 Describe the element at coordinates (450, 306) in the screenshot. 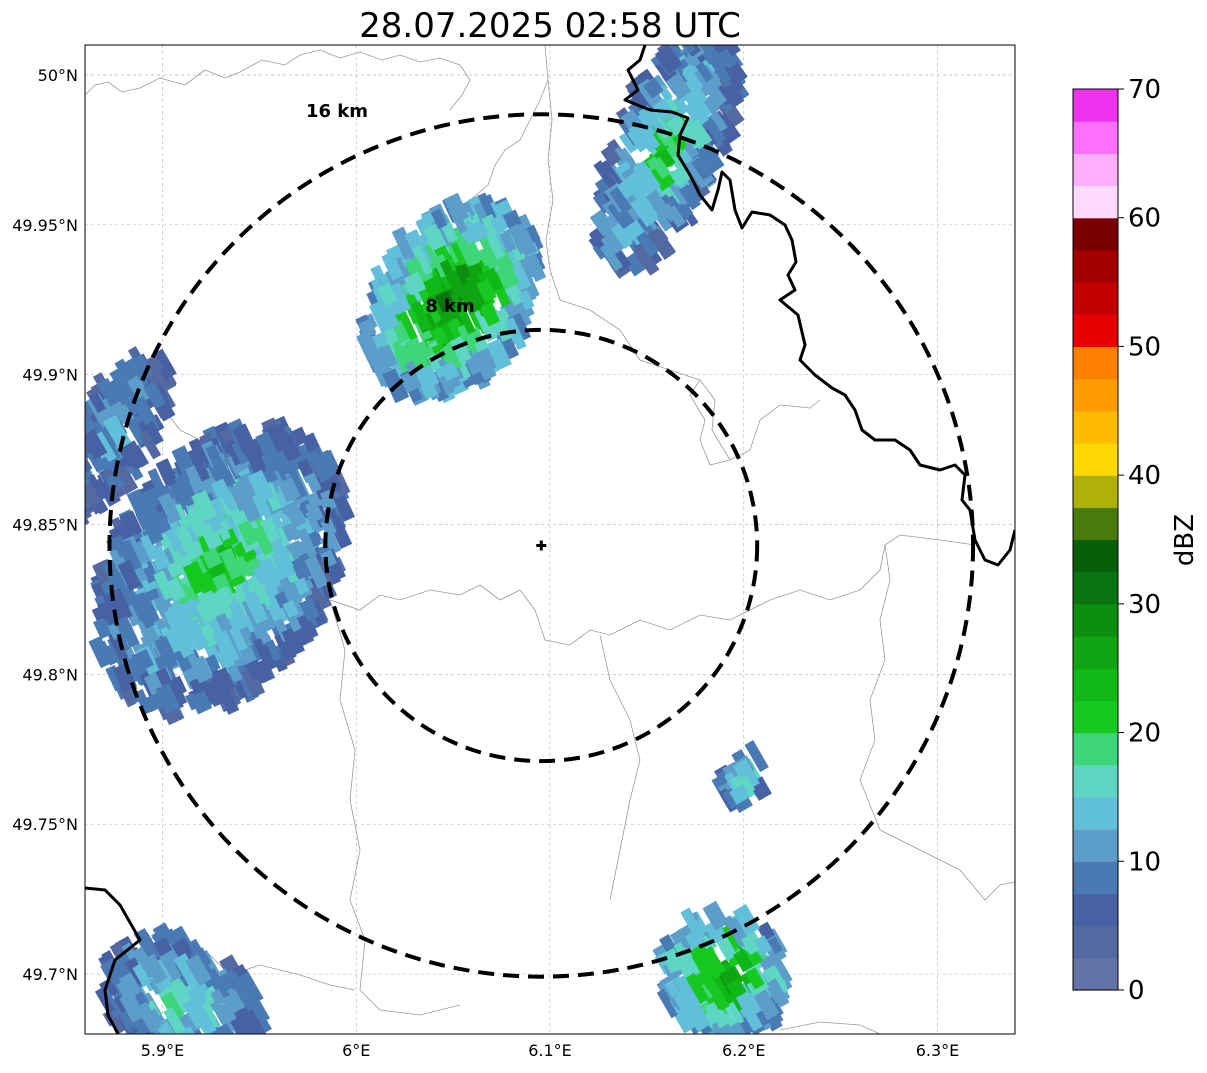

I see `ring-label-8km: 8 km` at that location.